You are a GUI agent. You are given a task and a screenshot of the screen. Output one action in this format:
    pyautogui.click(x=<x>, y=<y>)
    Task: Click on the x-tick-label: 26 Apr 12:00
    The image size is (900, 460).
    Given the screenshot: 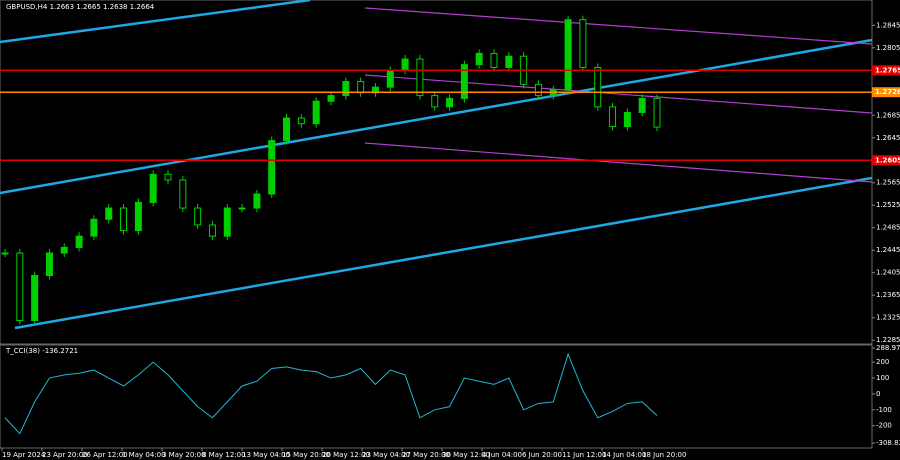 What is the action you would take?
    pyautogui.click(x=105, y=455)
    